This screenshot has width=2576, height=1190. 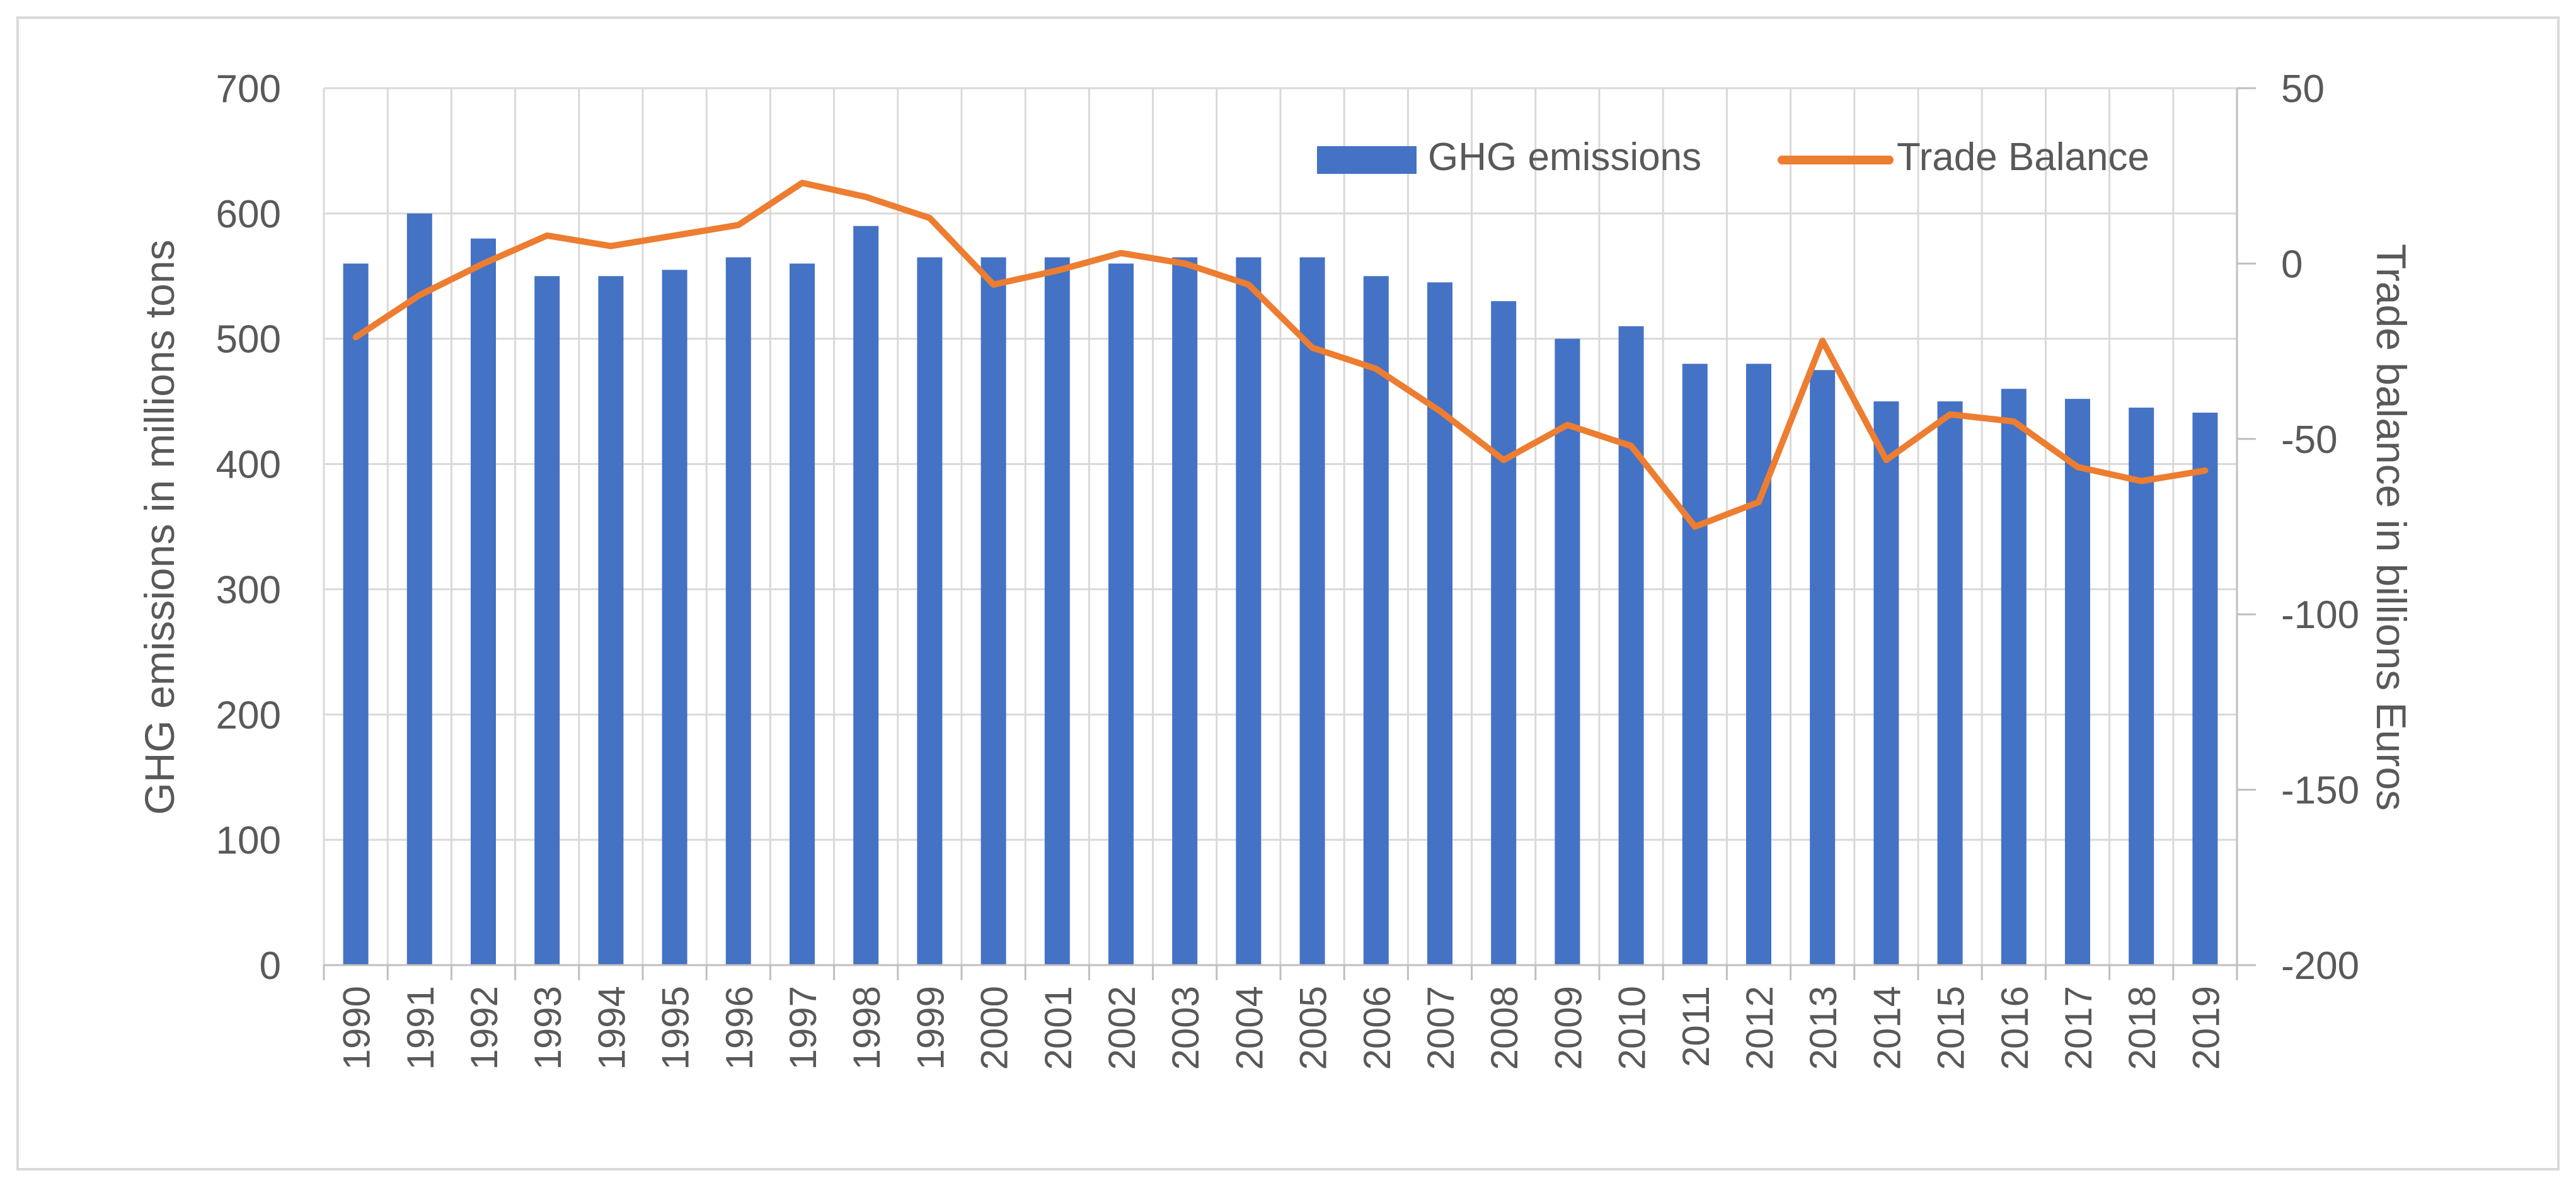 What do you see at coordinates (270, 966) in the screenshot?
I see `y-tick-label: 0` at bounding box center [270, 966].